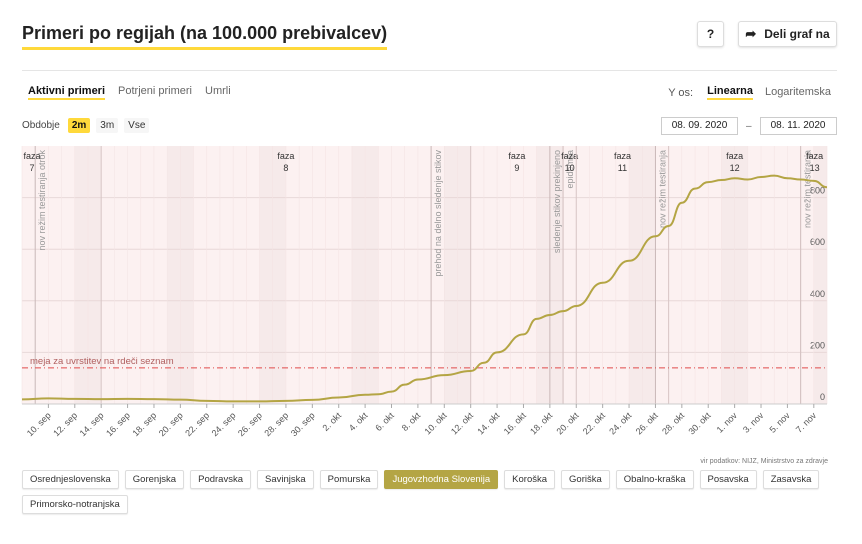 The height and width of the screenshot is (544, 862). Describe the element at coordinates (735, 168) in the screenshot. I see `phase-number: 12` at that location.